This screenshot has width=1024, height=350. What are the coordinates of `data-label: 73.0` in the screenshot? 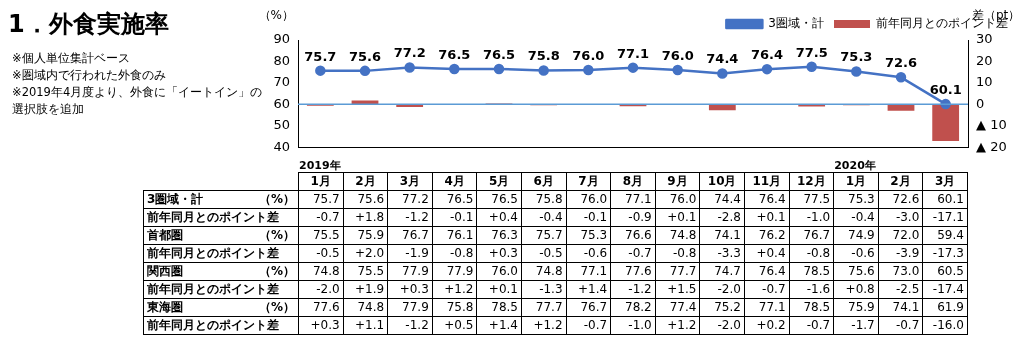 It's located at (900, 271).